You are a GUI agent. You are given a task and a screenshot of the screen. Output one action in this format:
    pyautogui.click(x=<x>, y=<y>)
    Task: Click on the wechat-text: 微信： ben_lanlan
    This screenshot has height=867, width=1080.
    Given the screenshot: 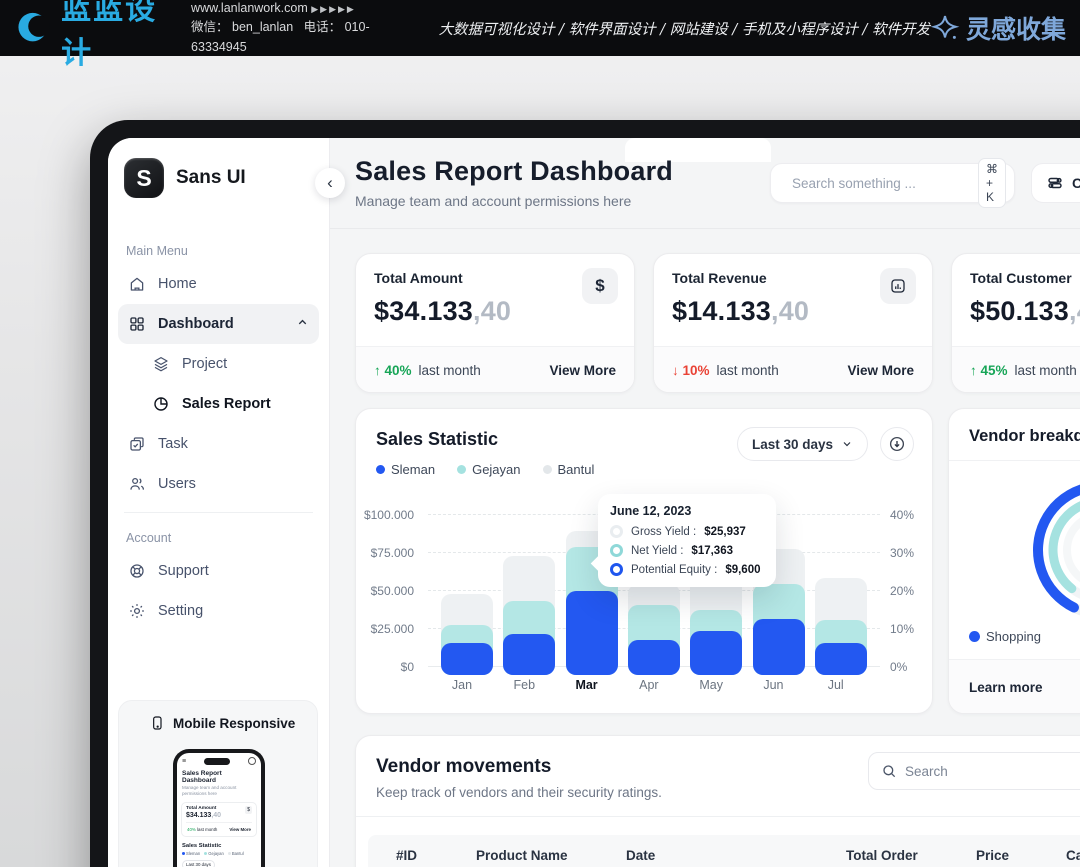 What is the action you would take?
    pyautogui.click(x=242, y=27)
    